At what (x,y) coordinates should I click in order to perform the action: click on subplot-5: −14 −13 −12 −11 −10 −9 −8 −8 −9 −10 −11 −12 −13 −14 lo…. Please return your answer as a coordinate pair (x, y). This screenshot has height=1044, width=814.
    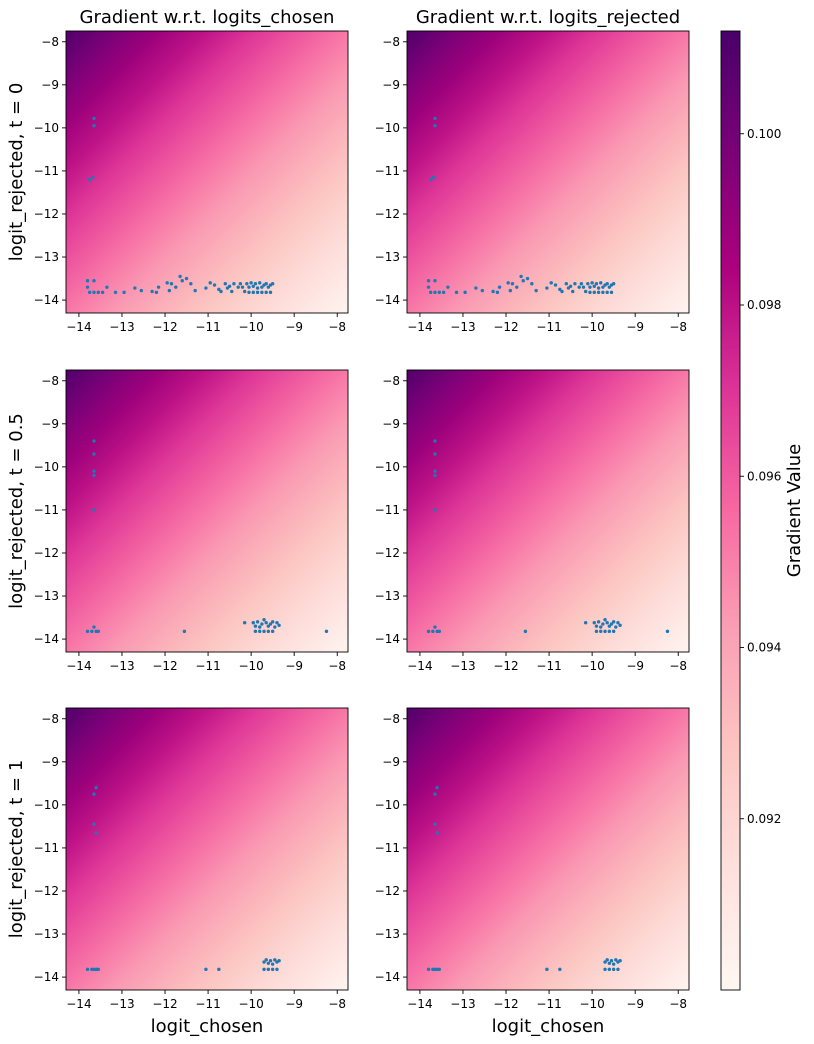
    Looking at the image, I should click on (177, 872).